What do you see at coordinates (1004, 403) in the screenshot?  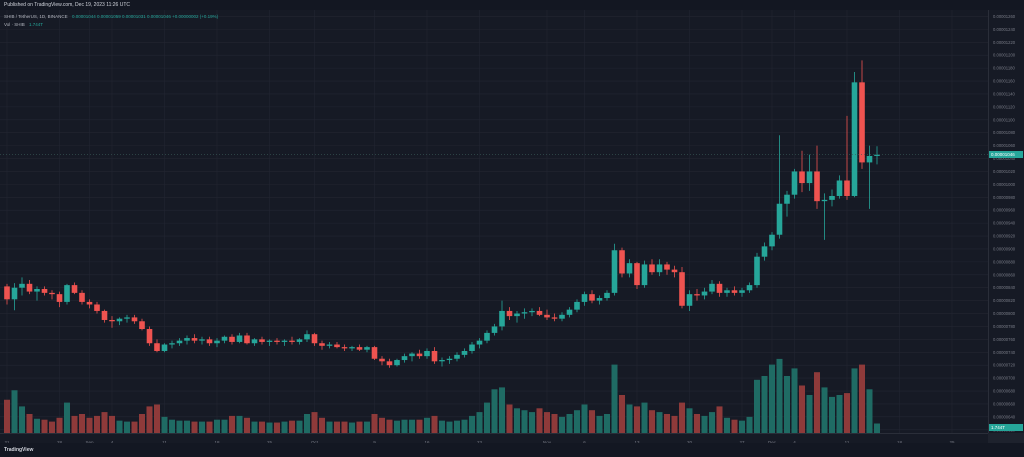 I see `price-tick-label: 0.00000660` at bounding box center [1004, 403].